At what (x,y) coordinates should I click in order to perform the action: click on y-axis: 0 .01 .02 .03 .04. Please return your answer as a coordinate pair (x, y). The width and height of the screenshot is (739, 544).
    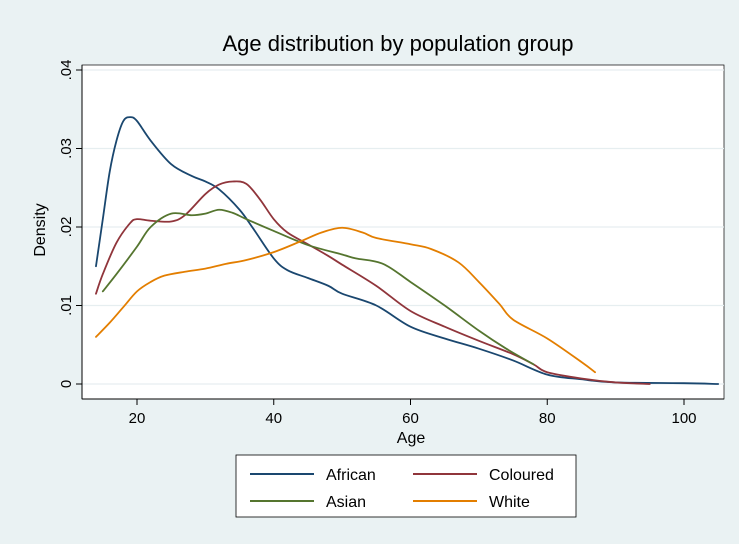
    Looking at the image, I should click on (70, 229).